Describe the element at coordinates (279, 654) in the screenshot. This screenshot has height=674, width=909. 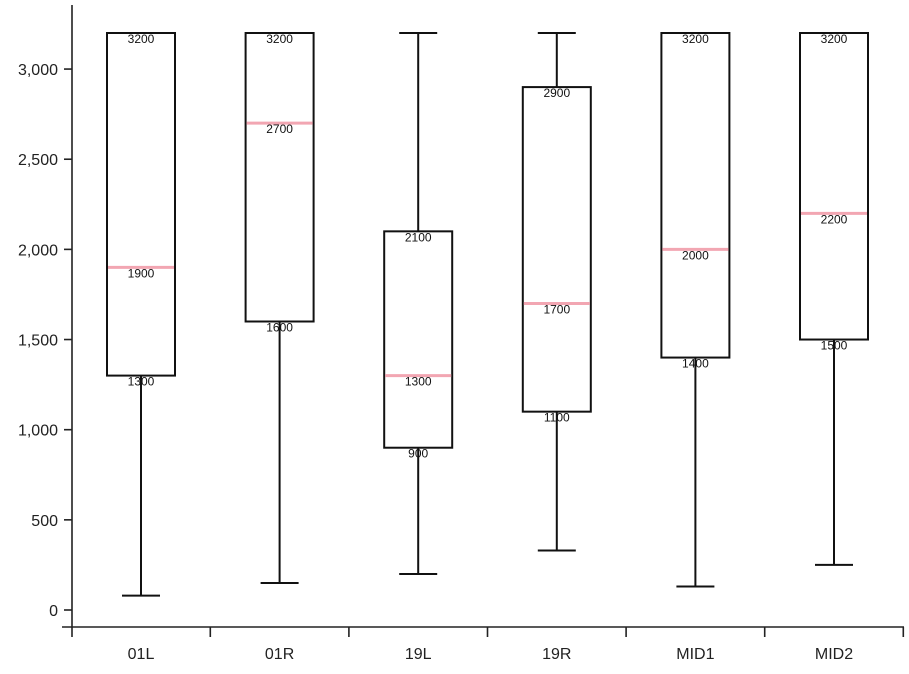
I see `x-tick-label: 01R` at that location.